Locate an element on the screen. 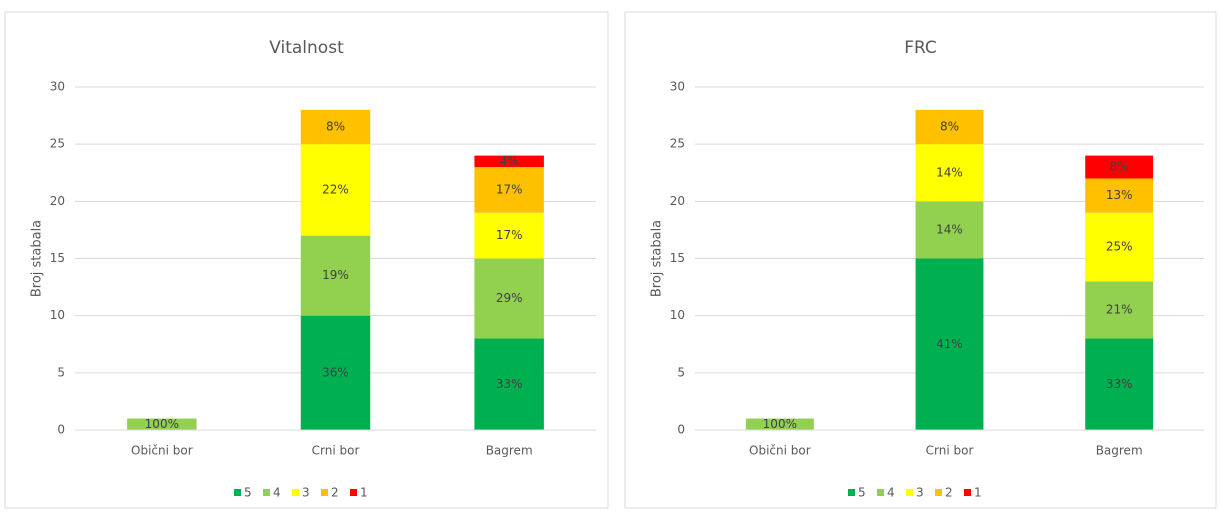 The image size is (1221, 516). data-label: 29% is located at coordinates (509, 298).